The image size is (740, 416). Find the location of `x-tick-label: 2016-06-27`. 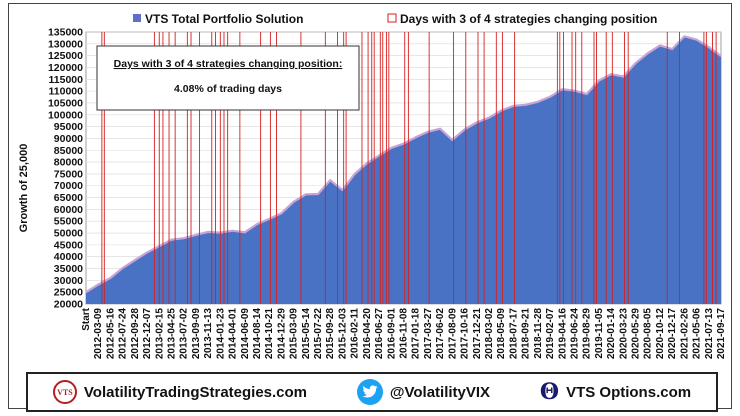

x-tick-label: 2016-06-27 is located at coordinates (379, 334).